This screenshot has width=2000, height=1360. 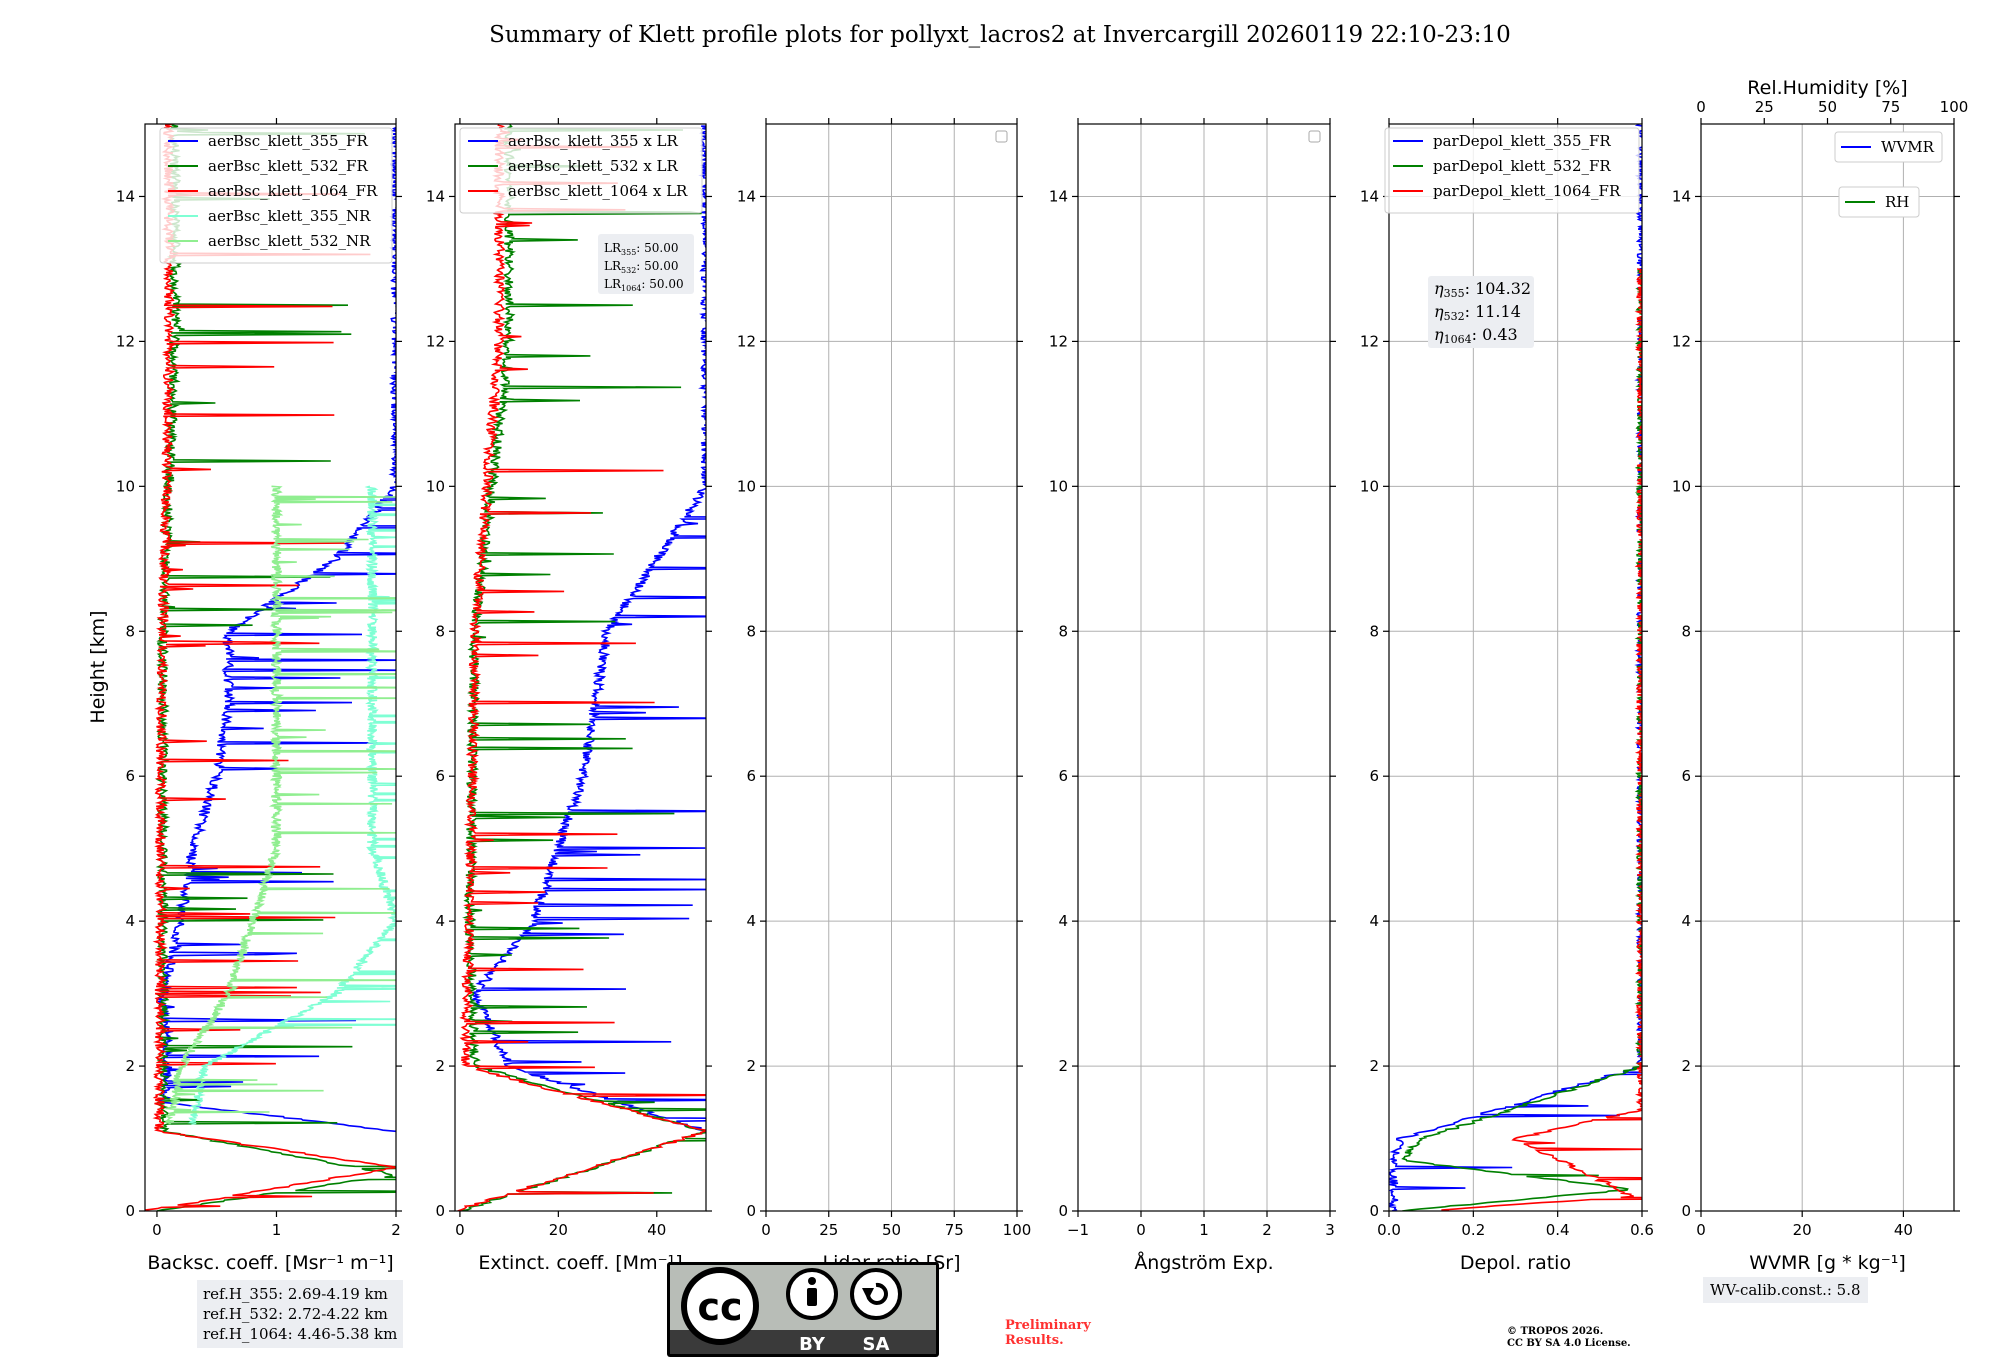 I want to click on lidar-ratio-text: LR1064: 50.00, so click(x=644, y=285).